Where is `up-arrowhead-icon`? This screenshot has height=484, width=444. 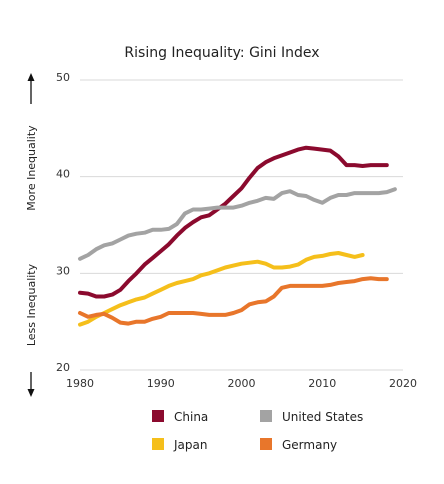
up-arrowhead-icon is located at coordinates (31, 77).